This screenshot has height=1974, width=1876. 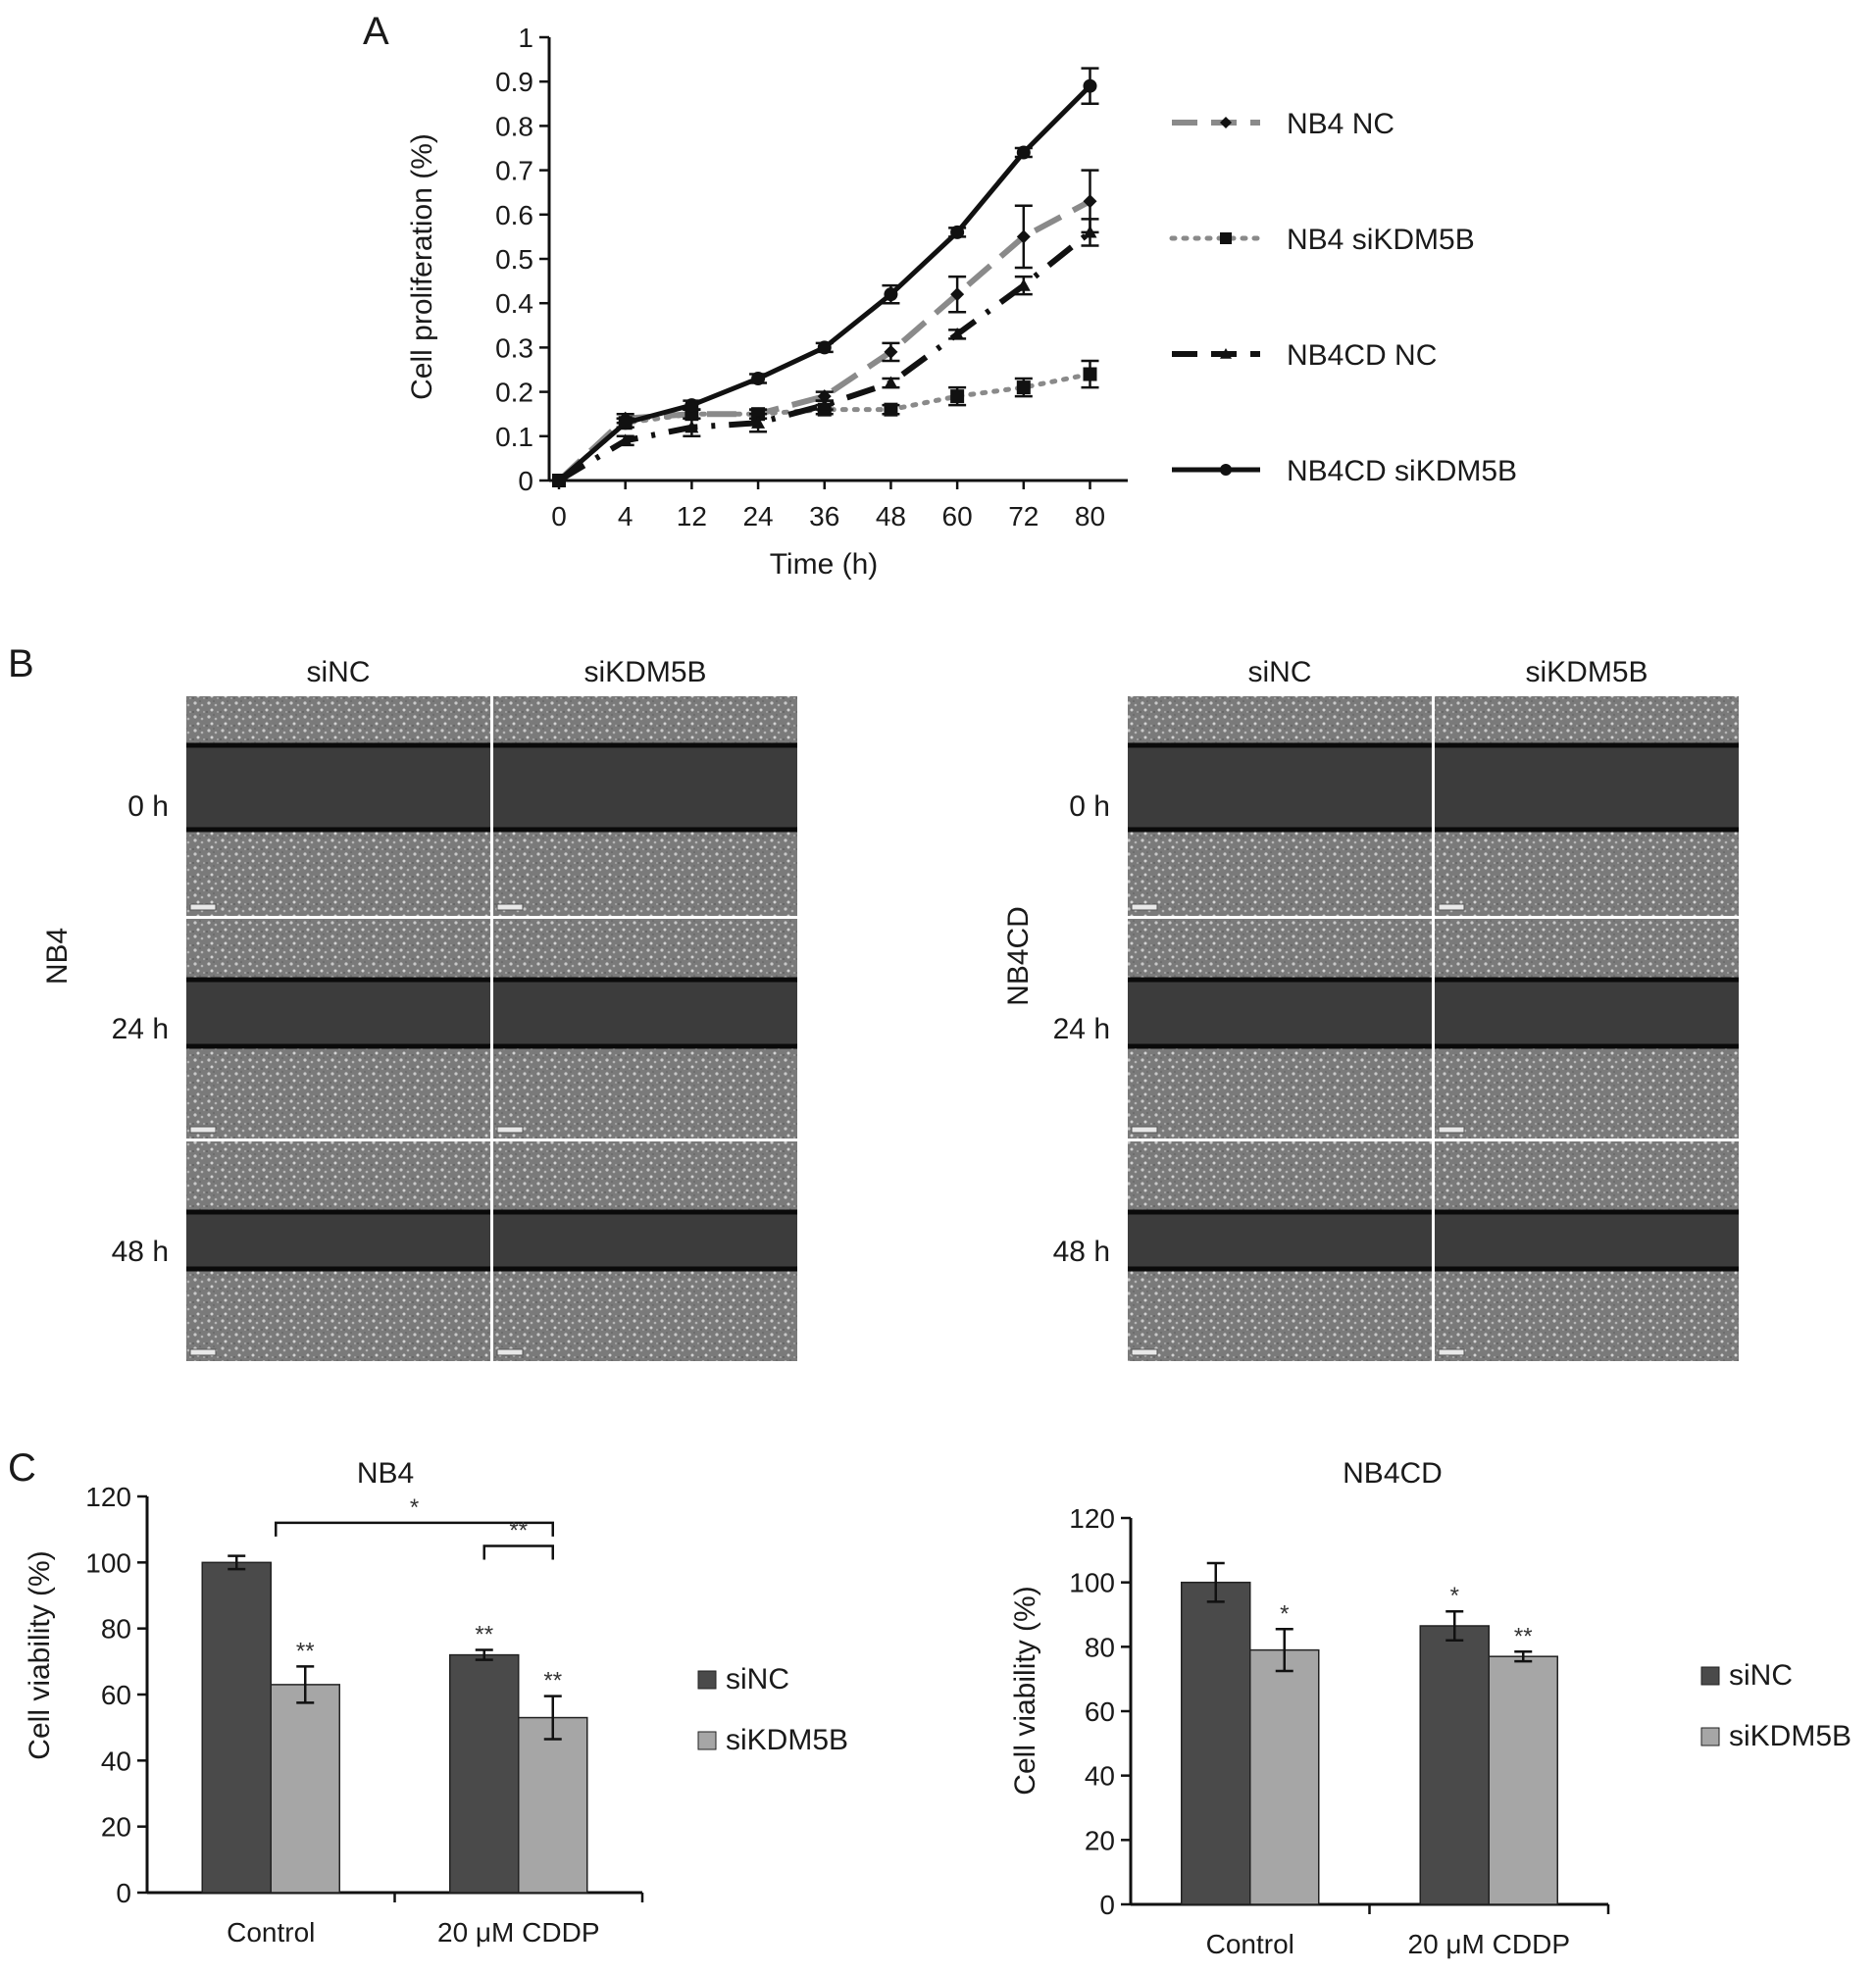 I want to click on line-chart-x-axis-label: Time (h), so click(x=824, y=565).